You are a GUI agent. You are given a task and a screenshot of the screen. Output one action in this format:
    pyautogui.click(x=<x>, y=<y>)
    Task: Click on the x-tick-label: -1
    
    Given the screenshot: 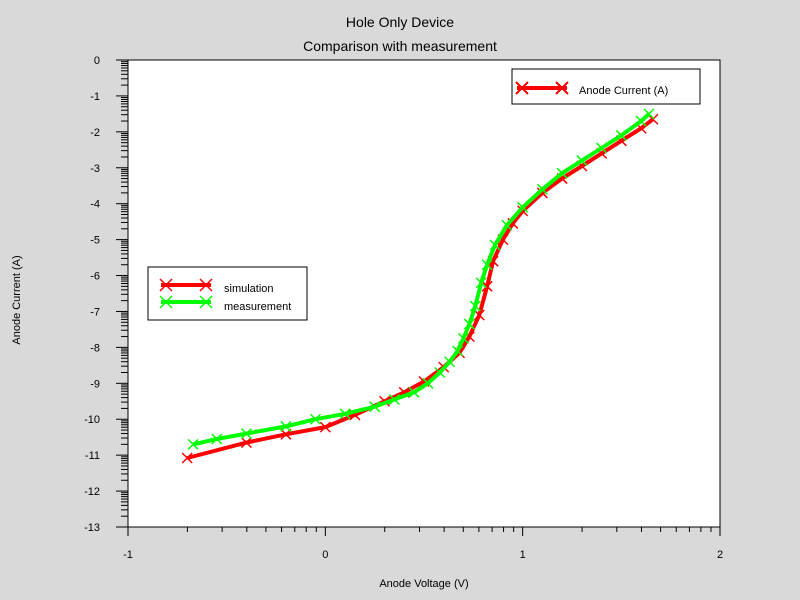 What is the action you would take?
    pyautogui.click(x=128, y=555)
    